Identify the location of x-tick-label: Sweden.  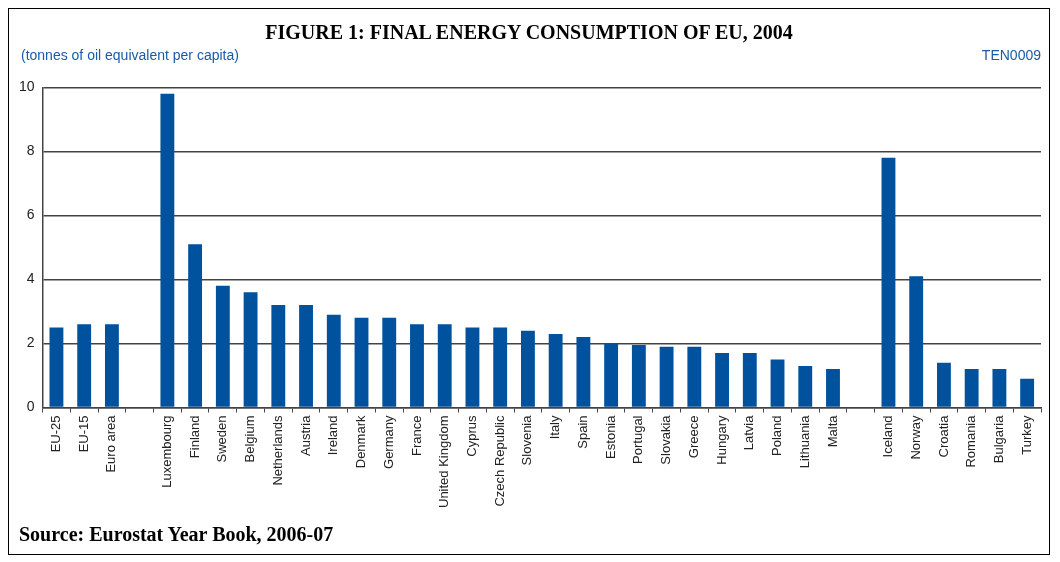
(222, 439).